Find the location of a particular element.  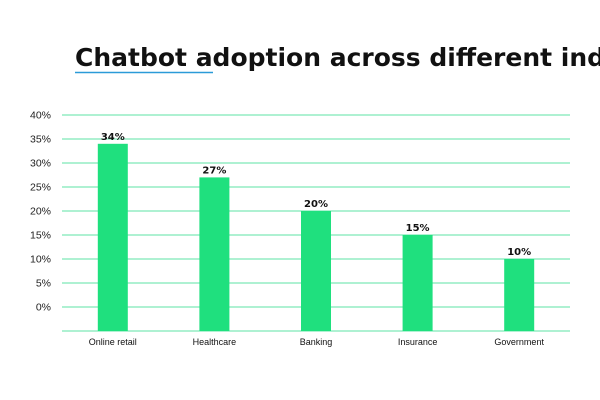

y-tick-label: 5% is located at coordinates (43, 284).